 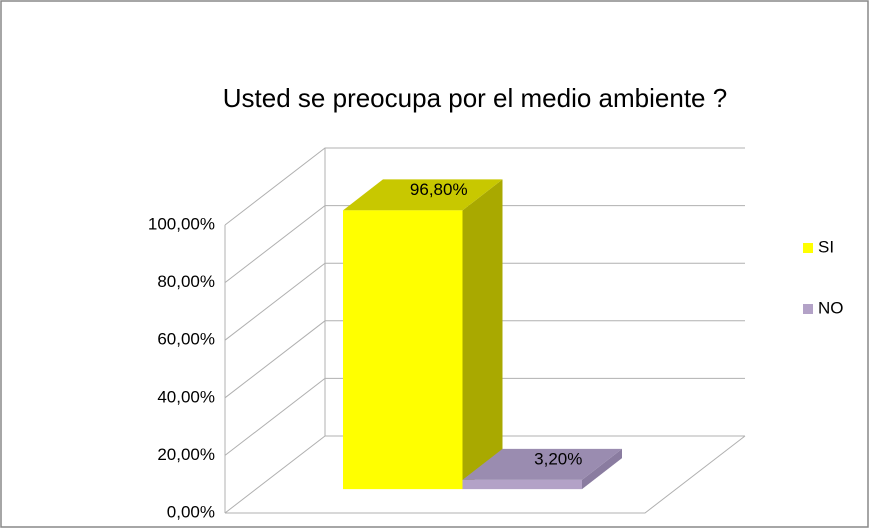 I want to click on floor, so click(x=485, y=474).